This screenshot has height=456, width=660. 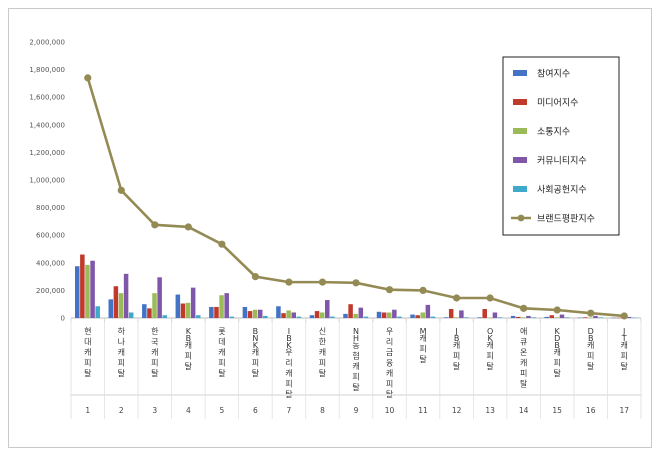 I want to click on y-tick-label: 2,000,000, so click(x=47, y=43).